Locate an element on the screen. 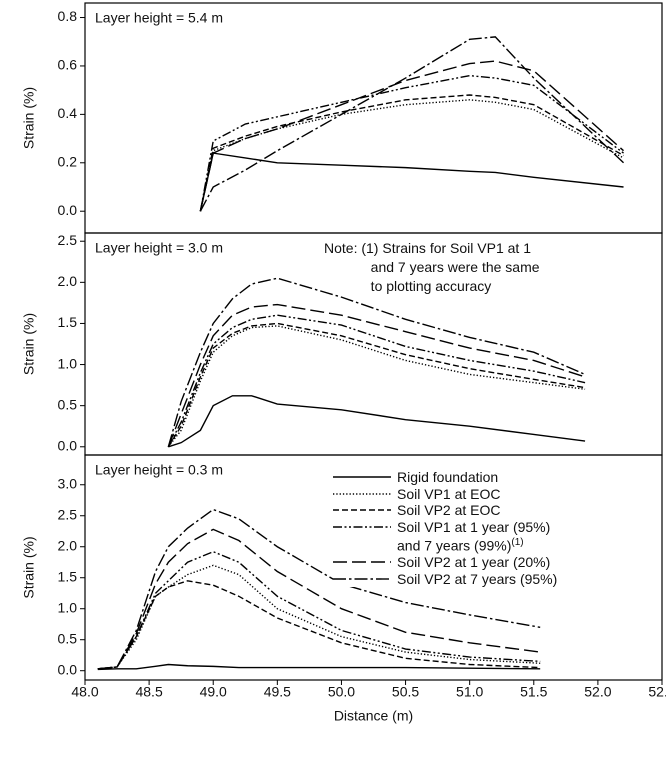  legend-label: Soil VP2 at 7 years (95%) is located at coordinates (477, 579).